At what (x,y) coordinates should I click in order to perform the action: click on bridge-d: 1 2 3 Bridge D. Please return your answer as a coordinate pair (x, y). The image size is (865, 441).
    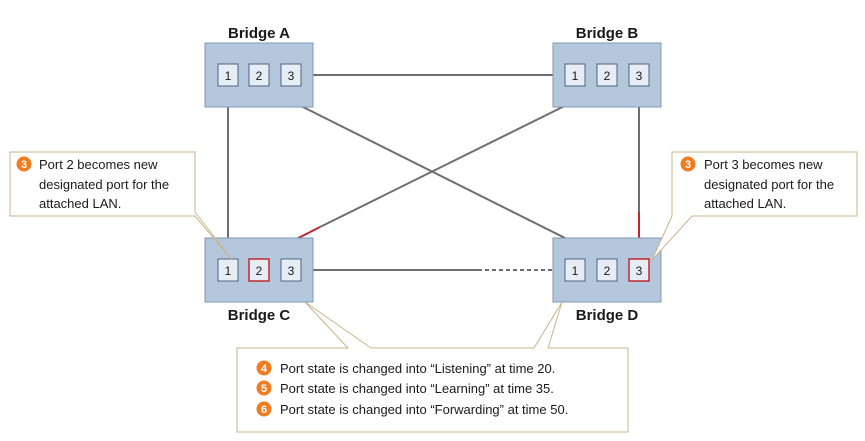
    Looking at the image, I should click on (607, 280).